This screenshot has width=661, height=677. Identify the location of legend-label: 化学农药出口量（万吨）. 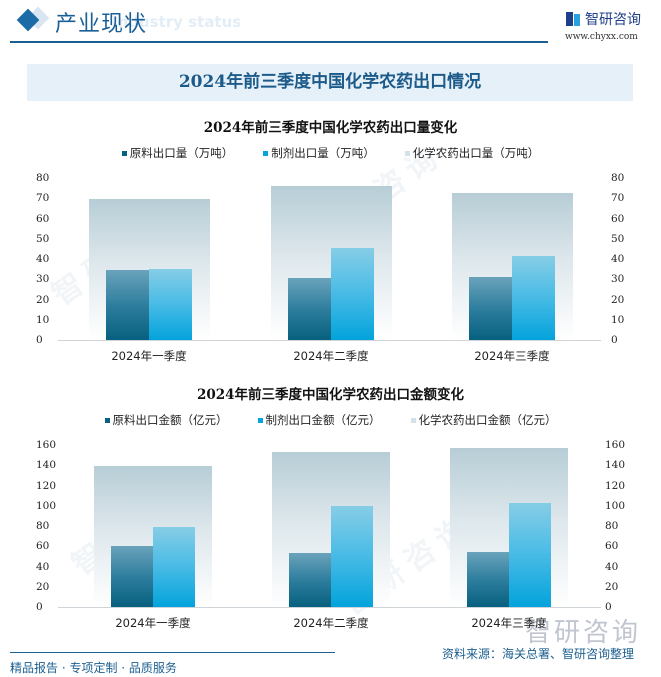
(476, 153).